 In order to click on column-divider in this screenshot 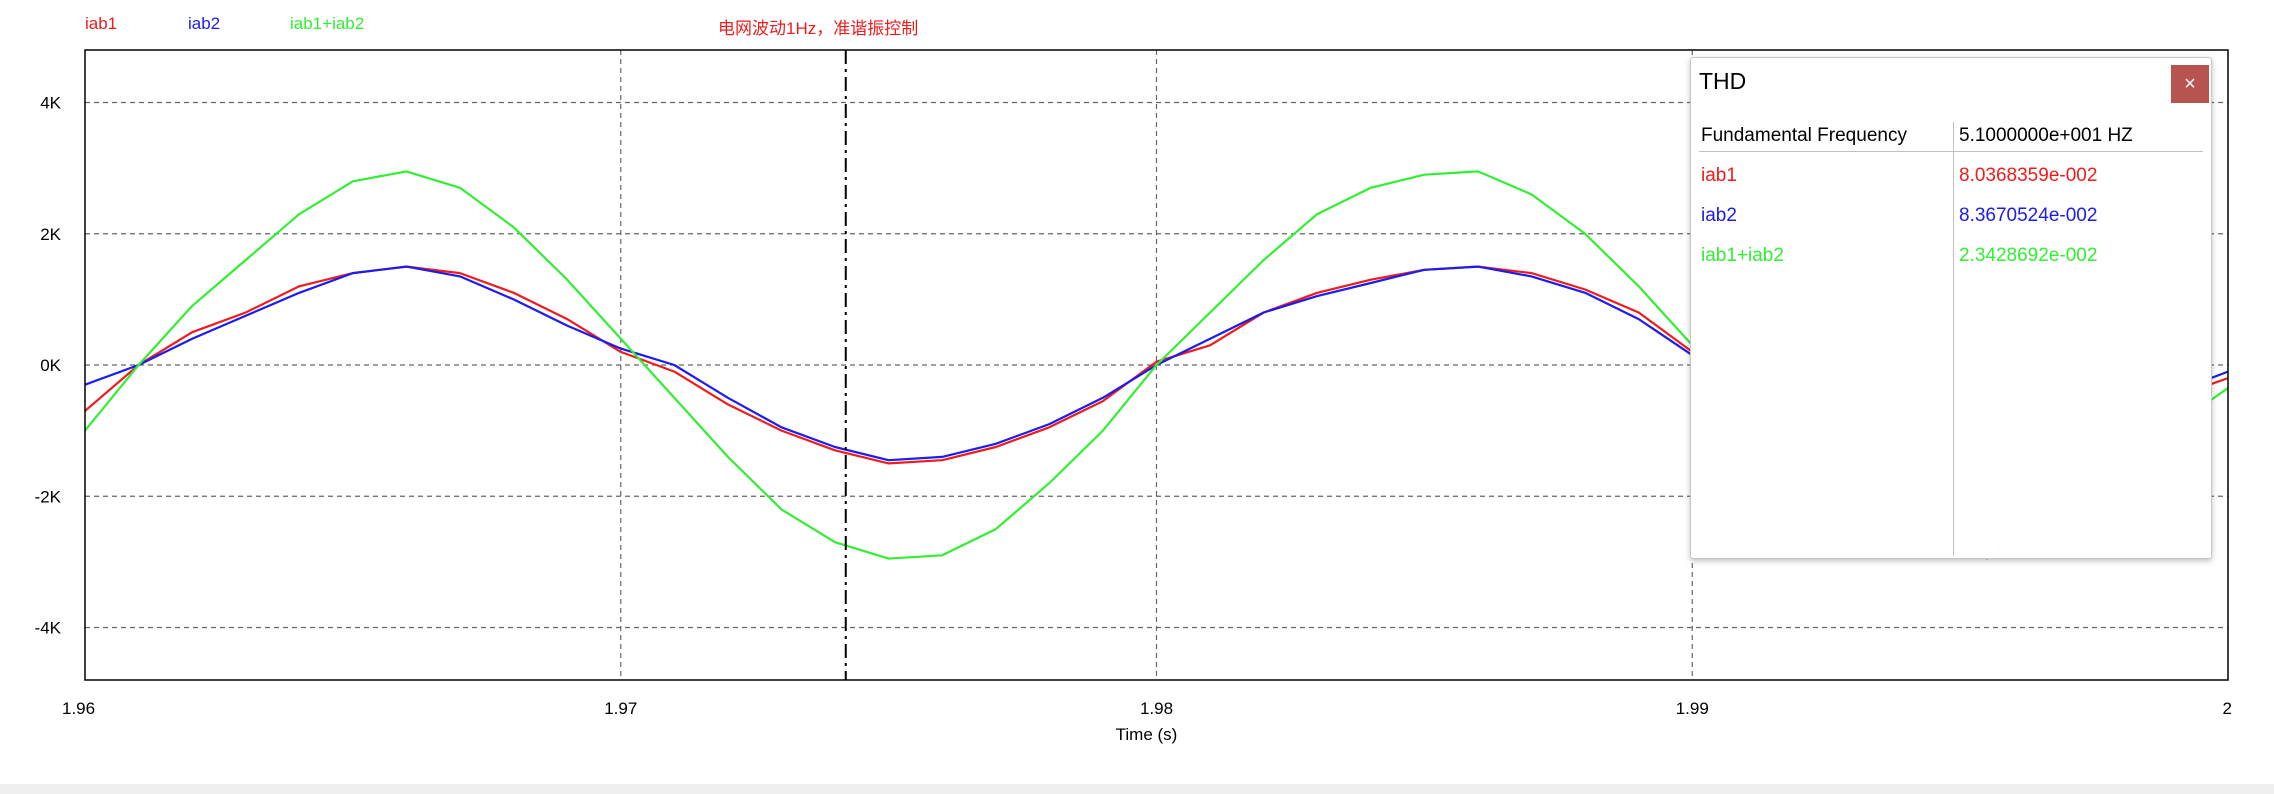, I will do `click(1953, 339)`.